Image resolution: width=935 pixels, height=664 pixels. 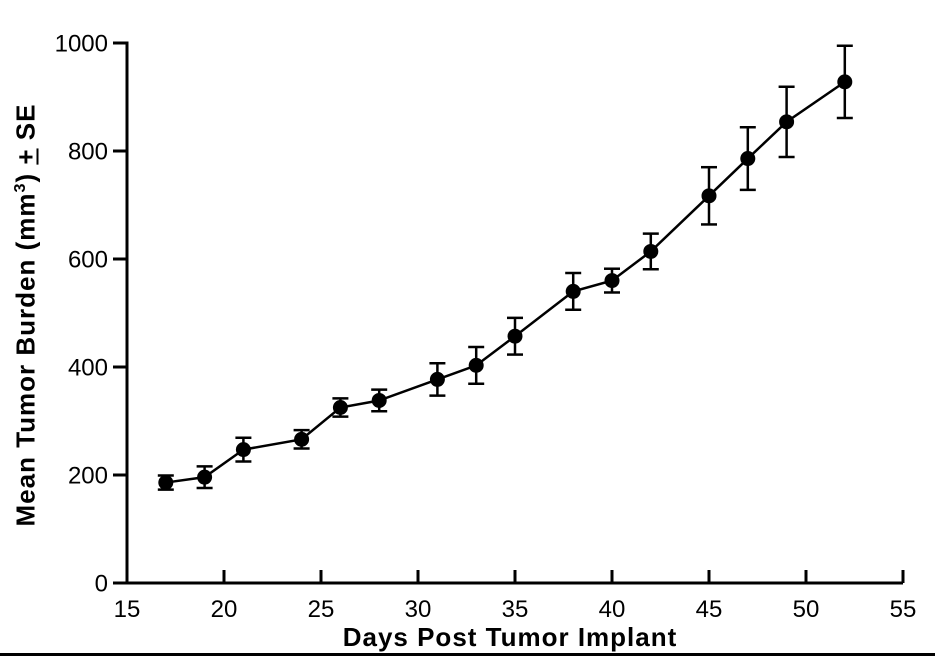 I want to click on x-tick-label: 30, so click(x=418, y=609).